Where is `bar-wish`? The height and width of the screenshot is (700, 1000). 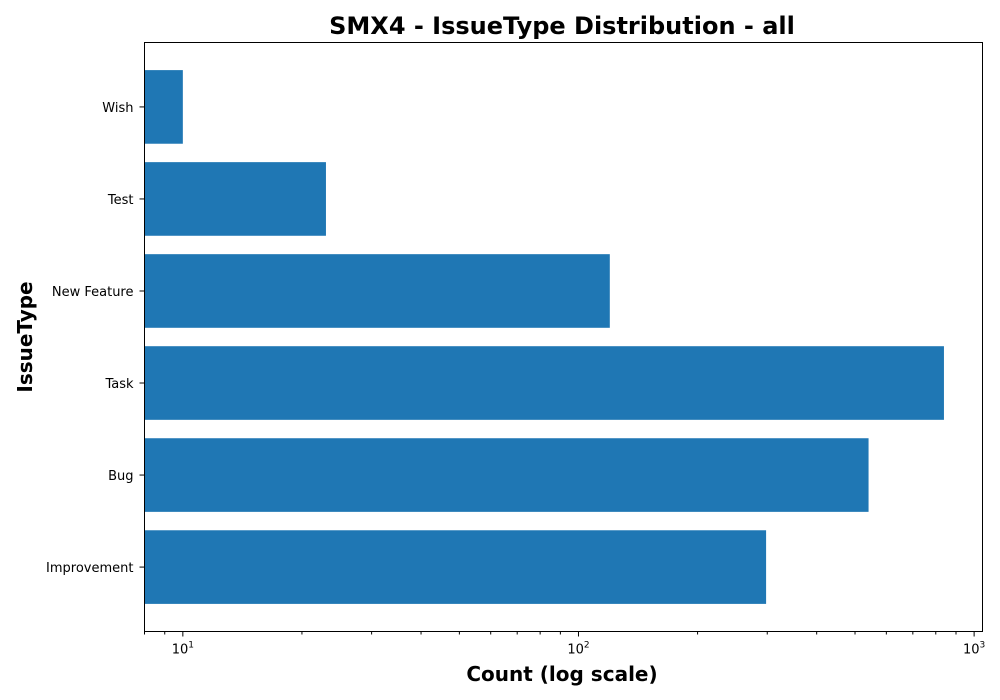 bar-wish is located at coordinates (163, 107).